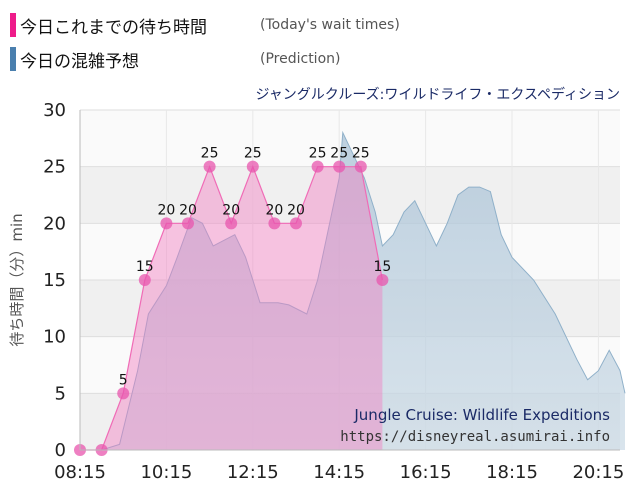 This screenshot has height=500, width=640. What do you see at coordinates (123, 380) in the screenshot?
I see `data-label: 5` at bounding box center [123, 380].